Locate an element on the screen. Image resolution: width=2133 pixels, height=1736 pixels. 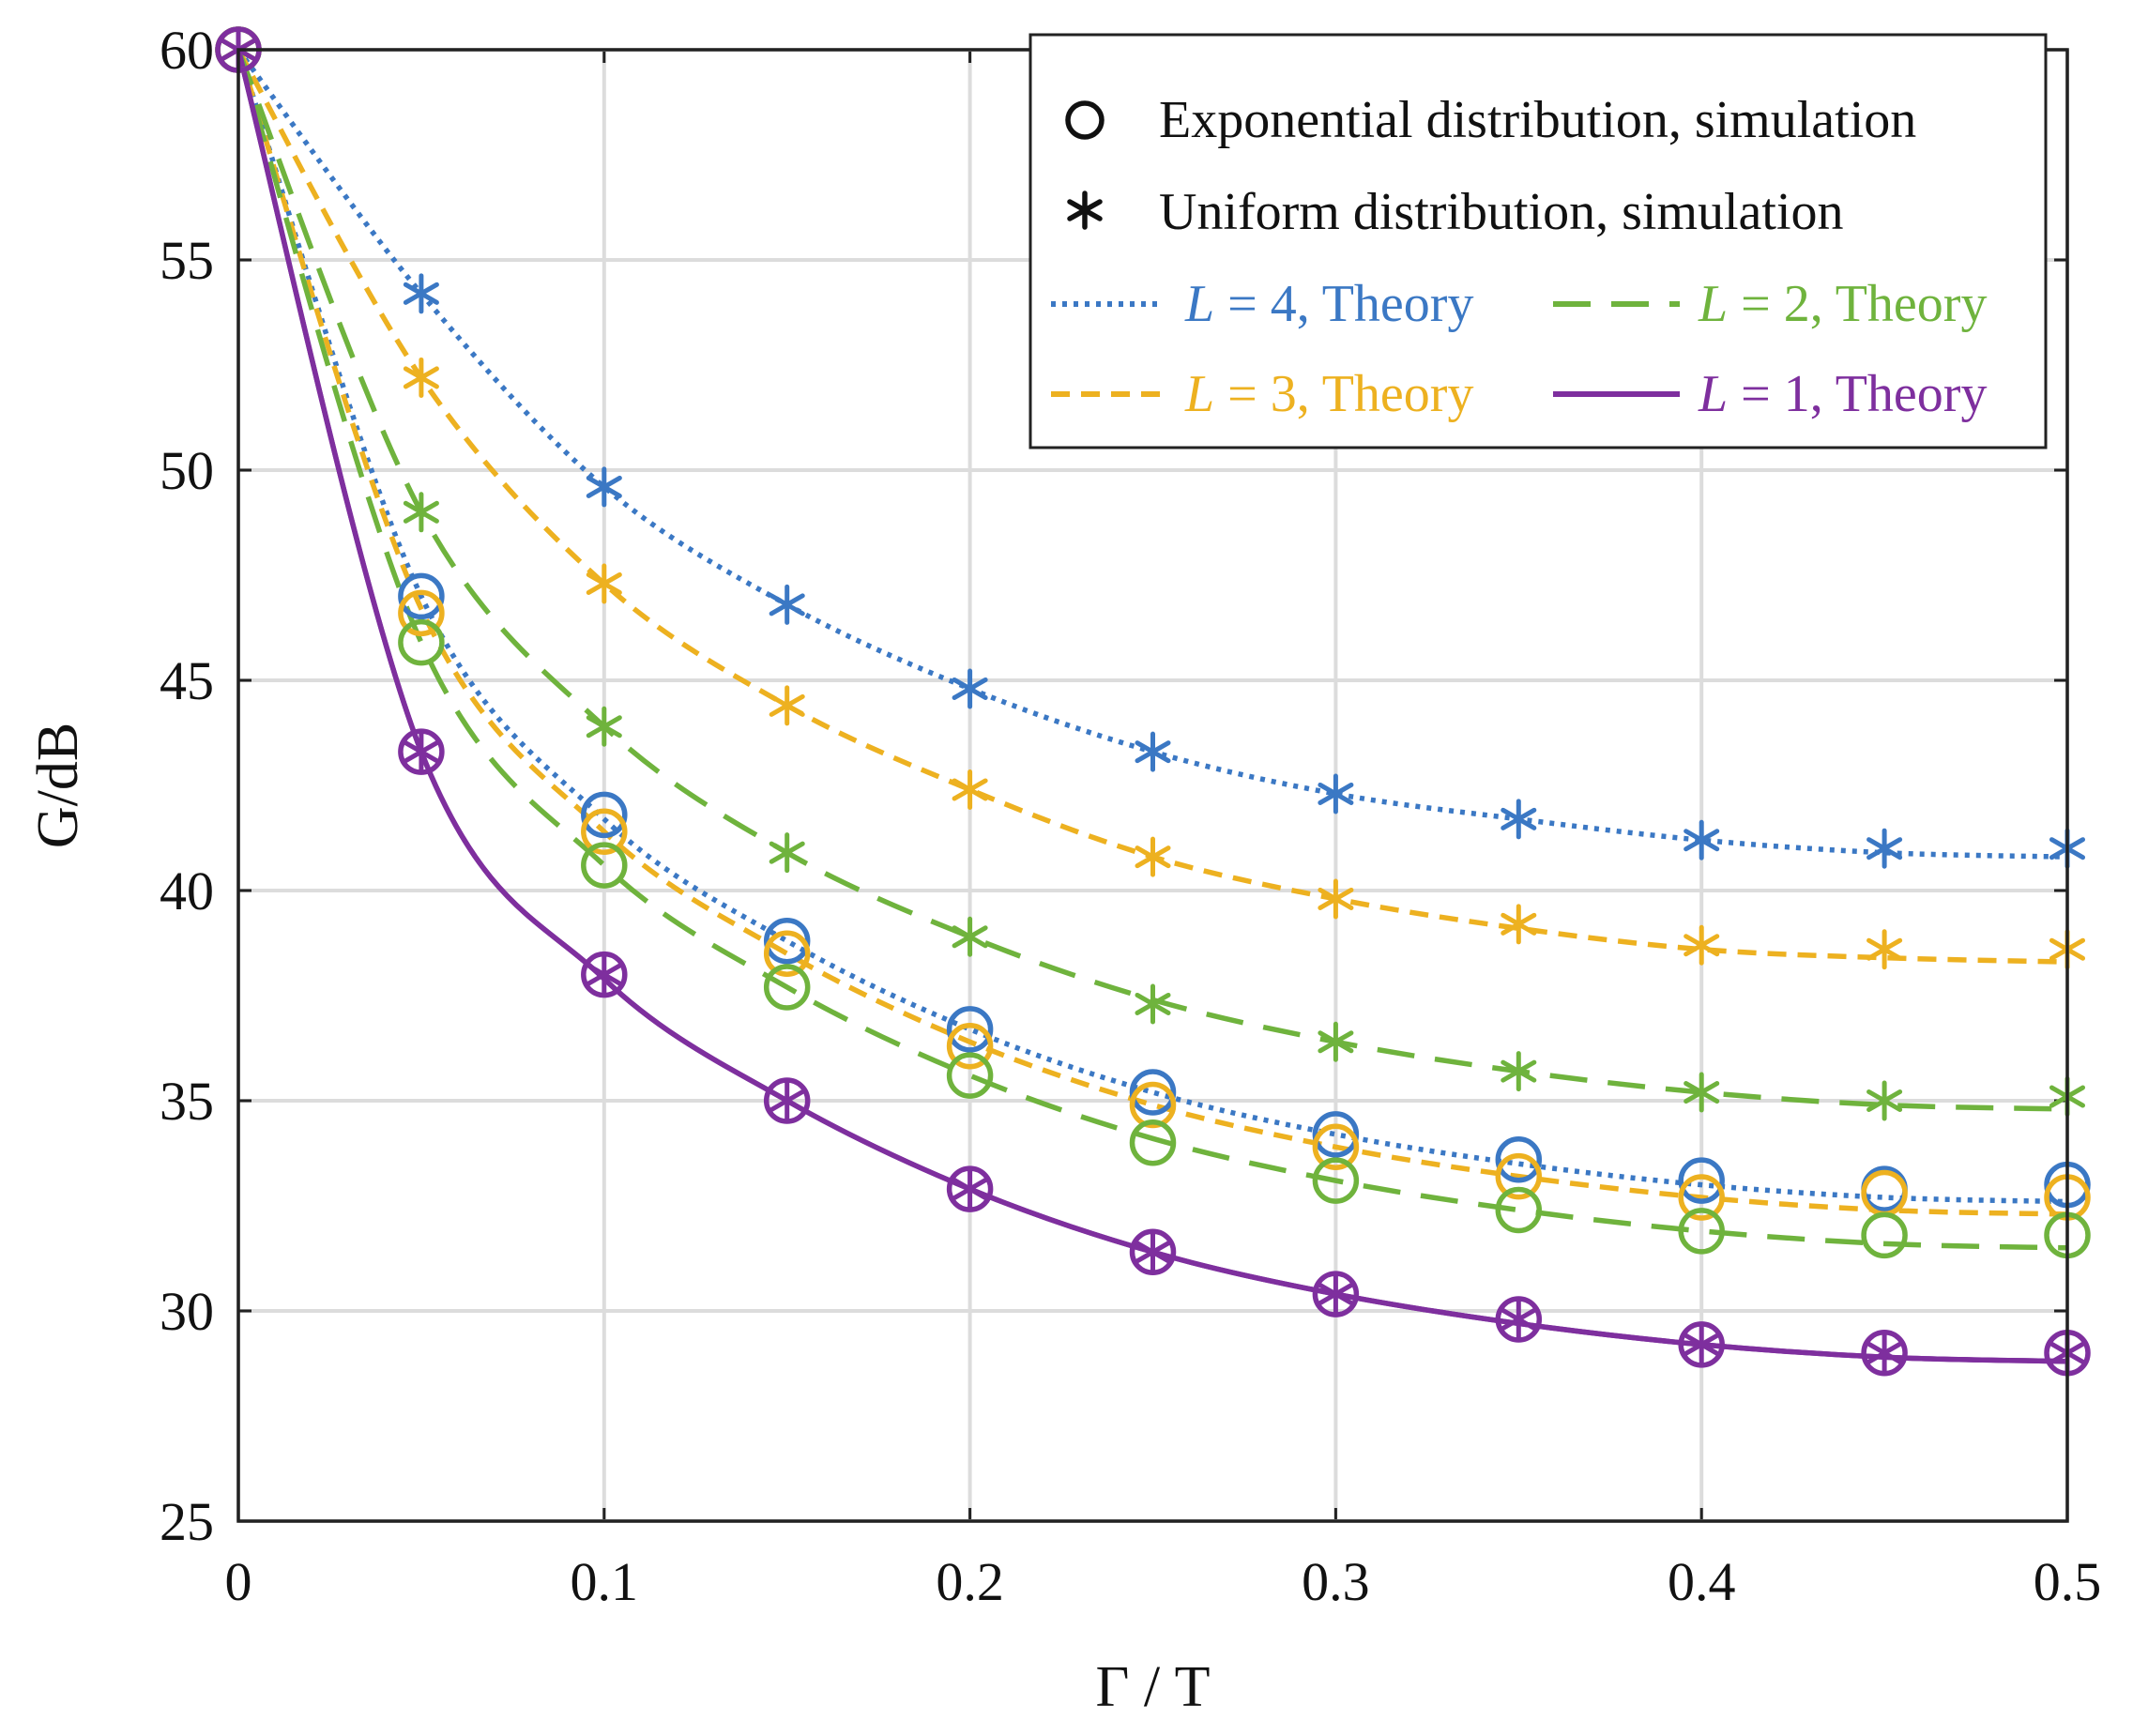
legend-exponential-label: Exponential distribution, simulation is located at coordinates (1537, 120).